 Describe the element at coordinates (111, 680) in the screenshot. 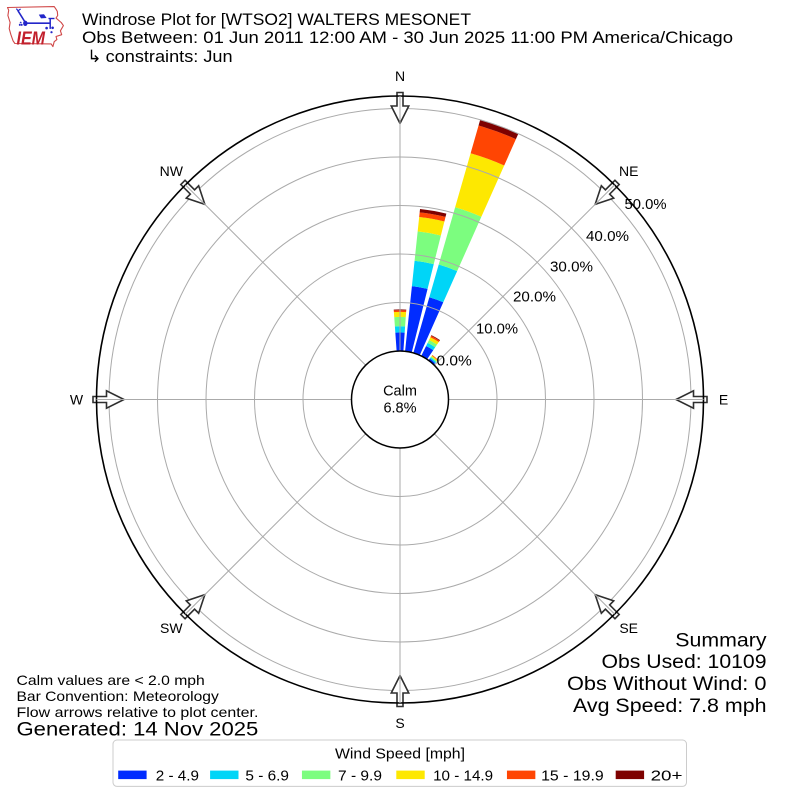

I see `svg-text: Calm values are < 2.0 mph` at that location.